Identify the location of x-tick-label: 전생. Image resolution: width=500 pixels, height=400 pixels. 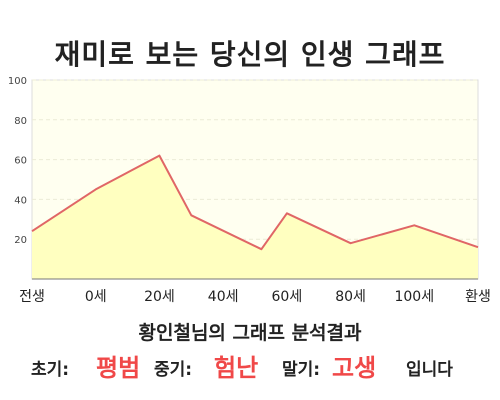
(32, 297).